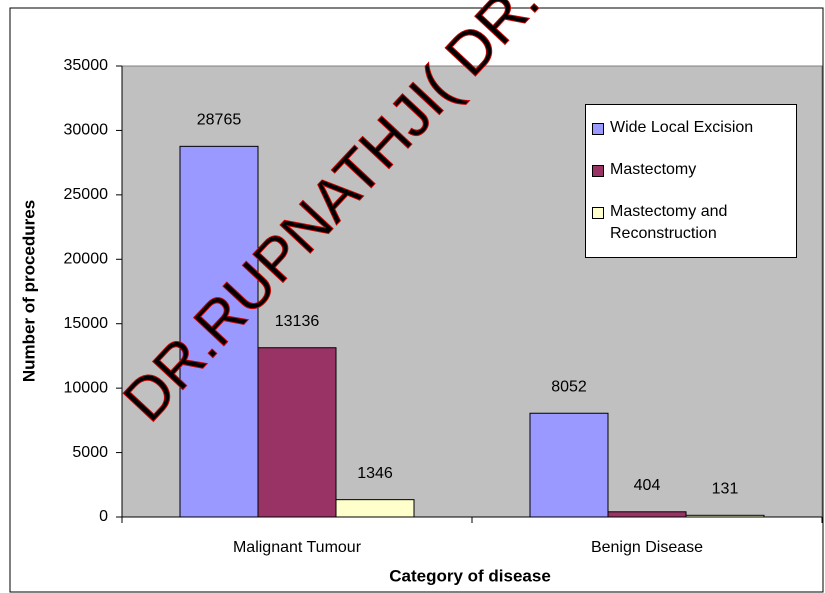  I want to click on legend-label: Mastectomy, so click(653, 169).